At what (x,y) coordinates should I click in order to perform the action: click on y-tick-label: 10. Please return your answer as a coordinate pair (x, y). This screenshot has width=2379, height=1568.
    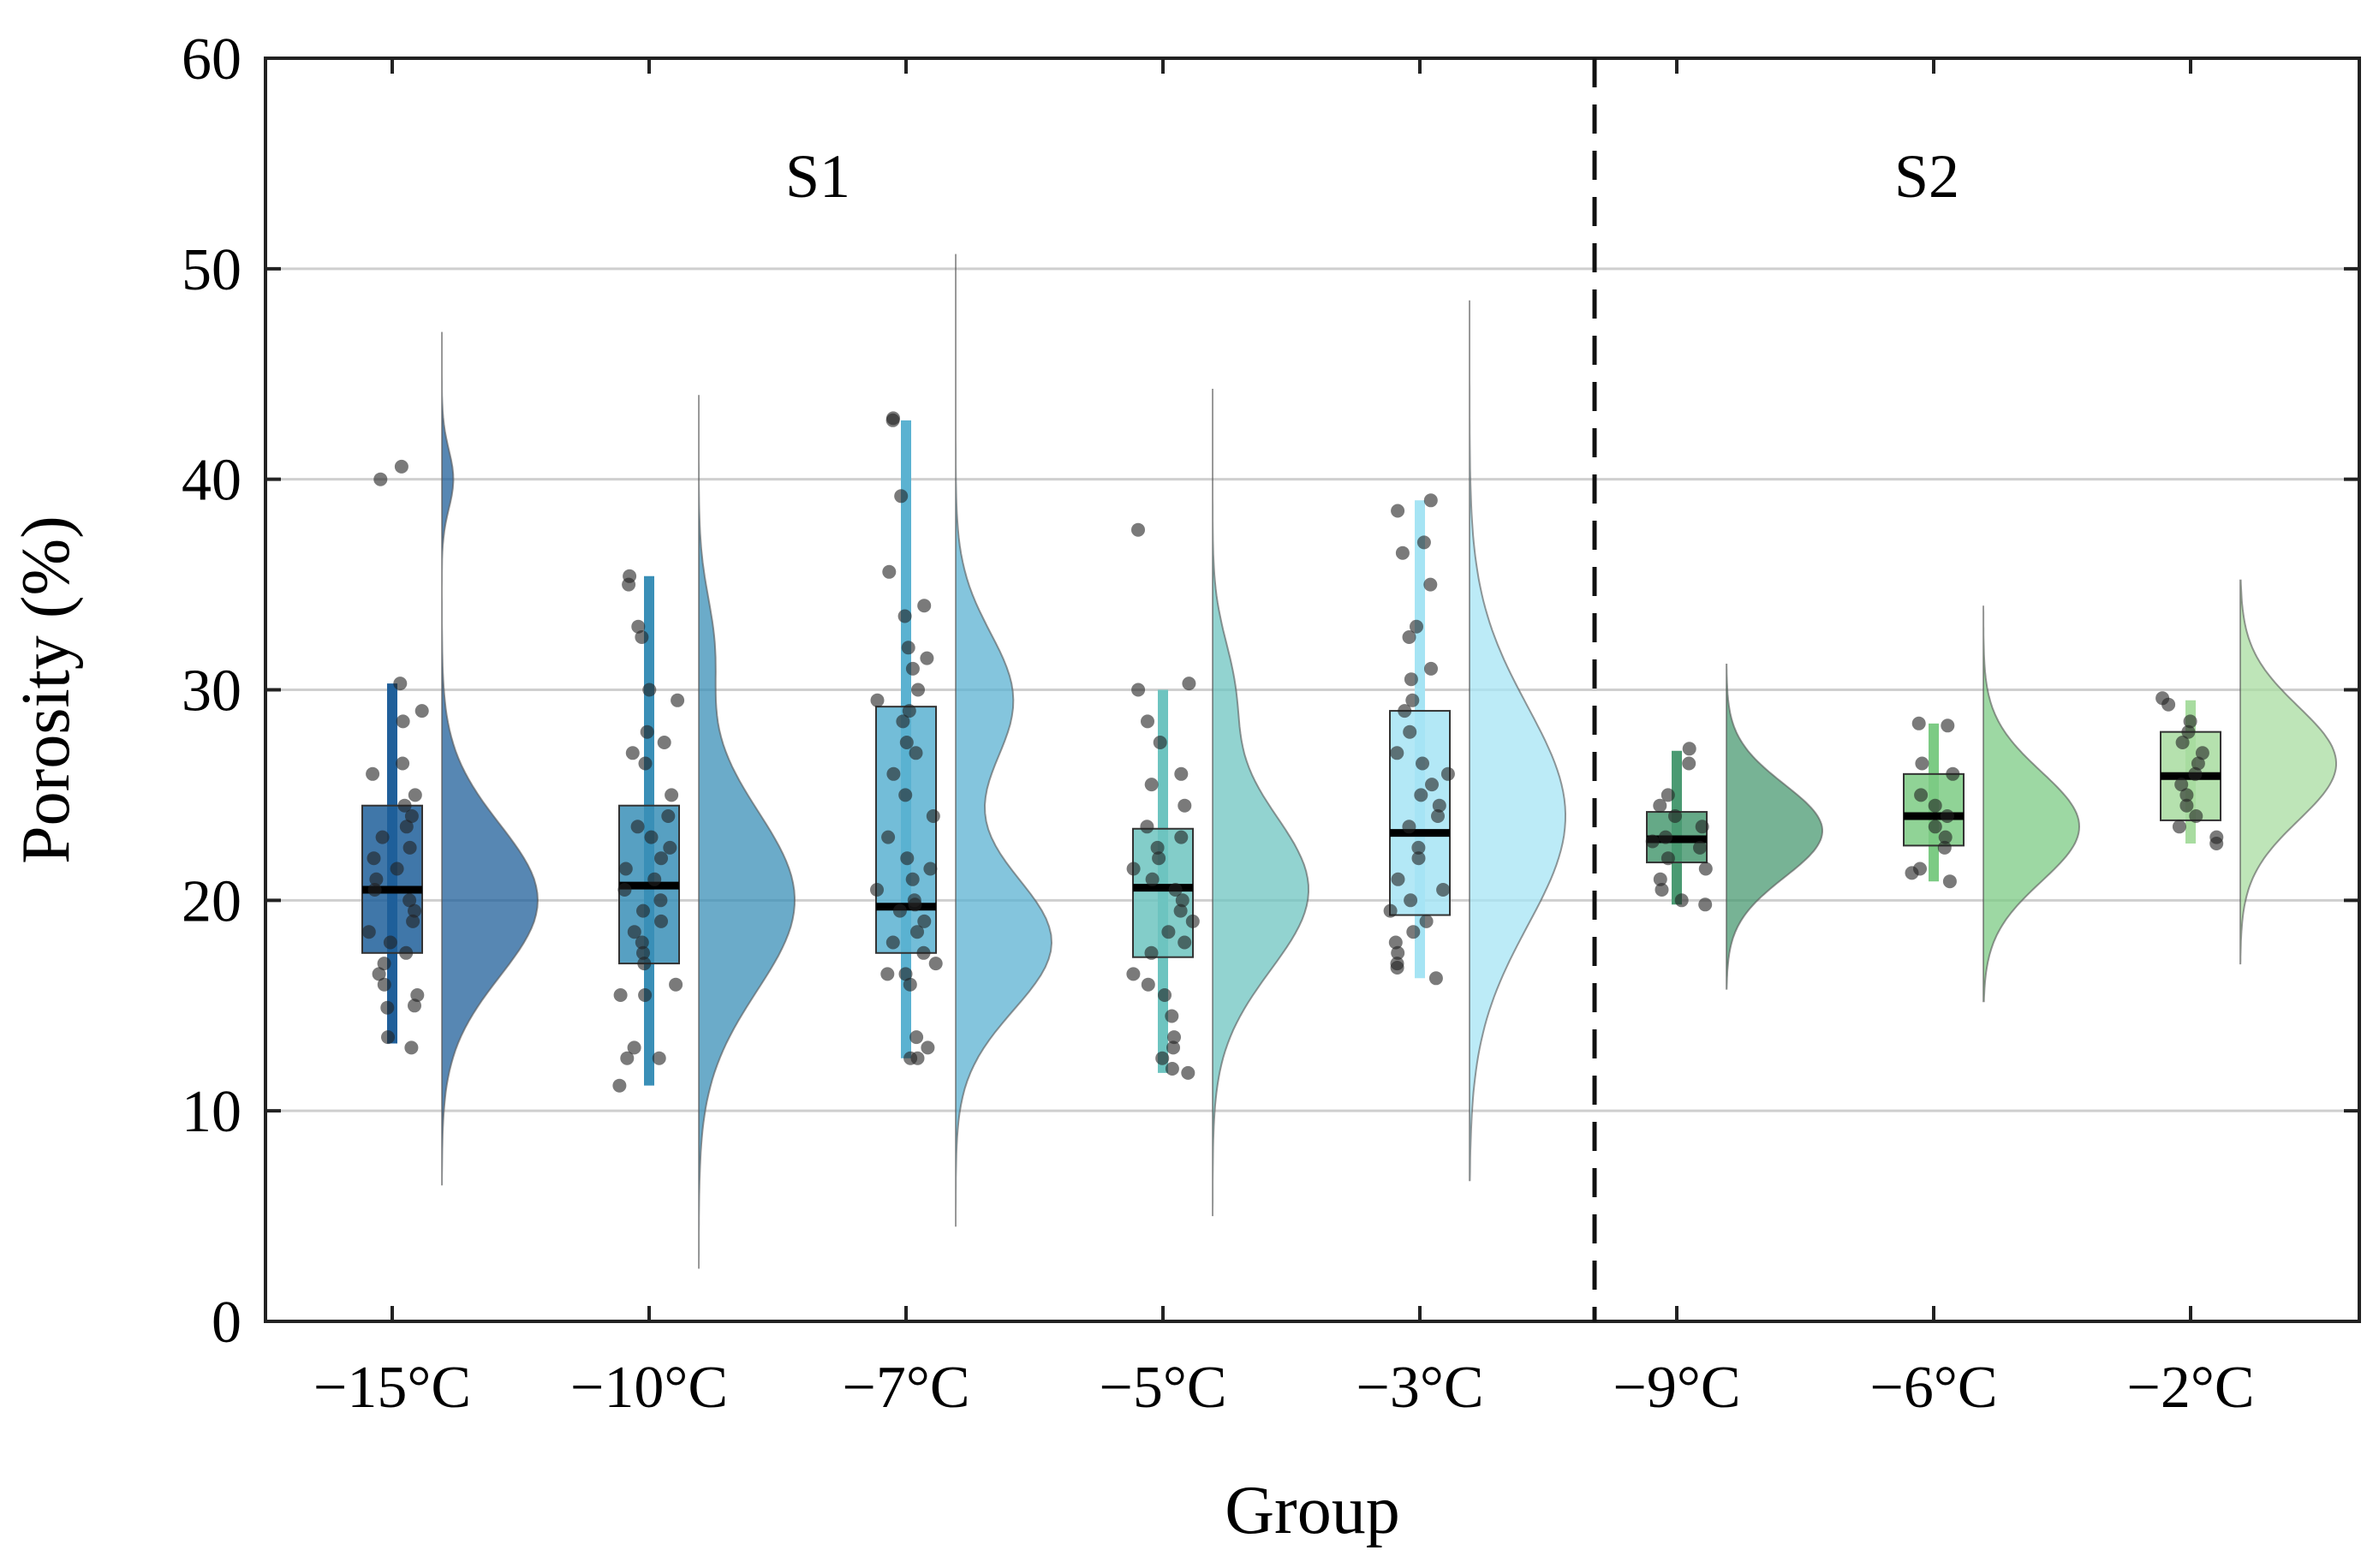
    Looking at the image, I should click on (212, 1112).